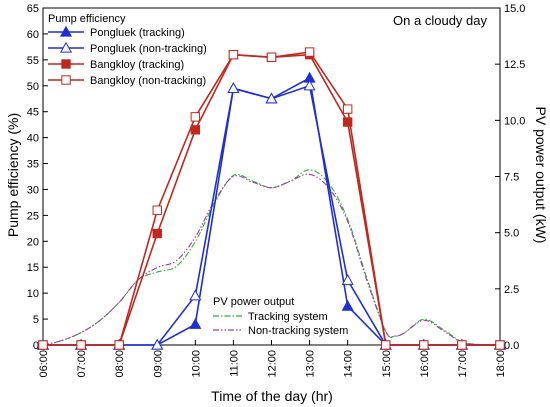  What do you see at coordinates (87, 19) in the screenshot?
I see `legend-title: Pump efficiency` at bounding box center [87, 19].